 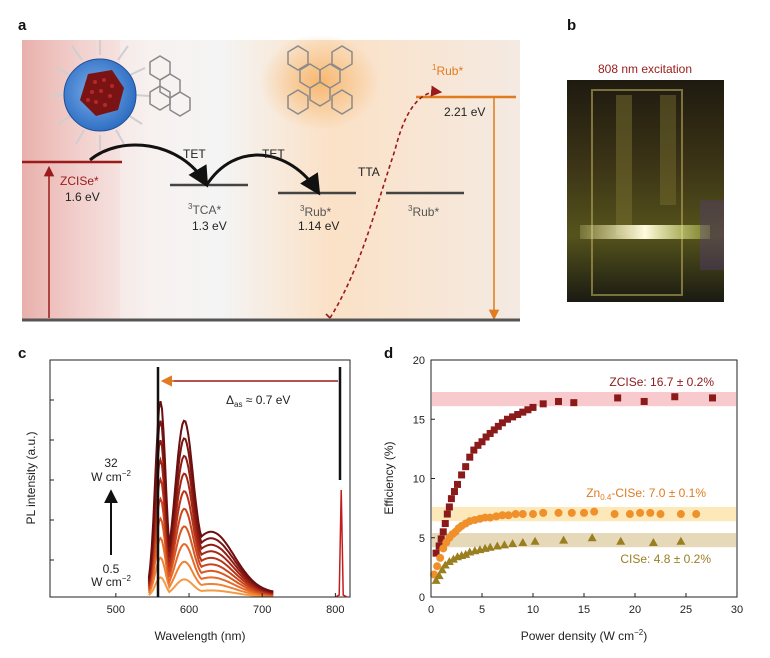 I want to click on xtick-label: 5, so click(x=482, y=610).